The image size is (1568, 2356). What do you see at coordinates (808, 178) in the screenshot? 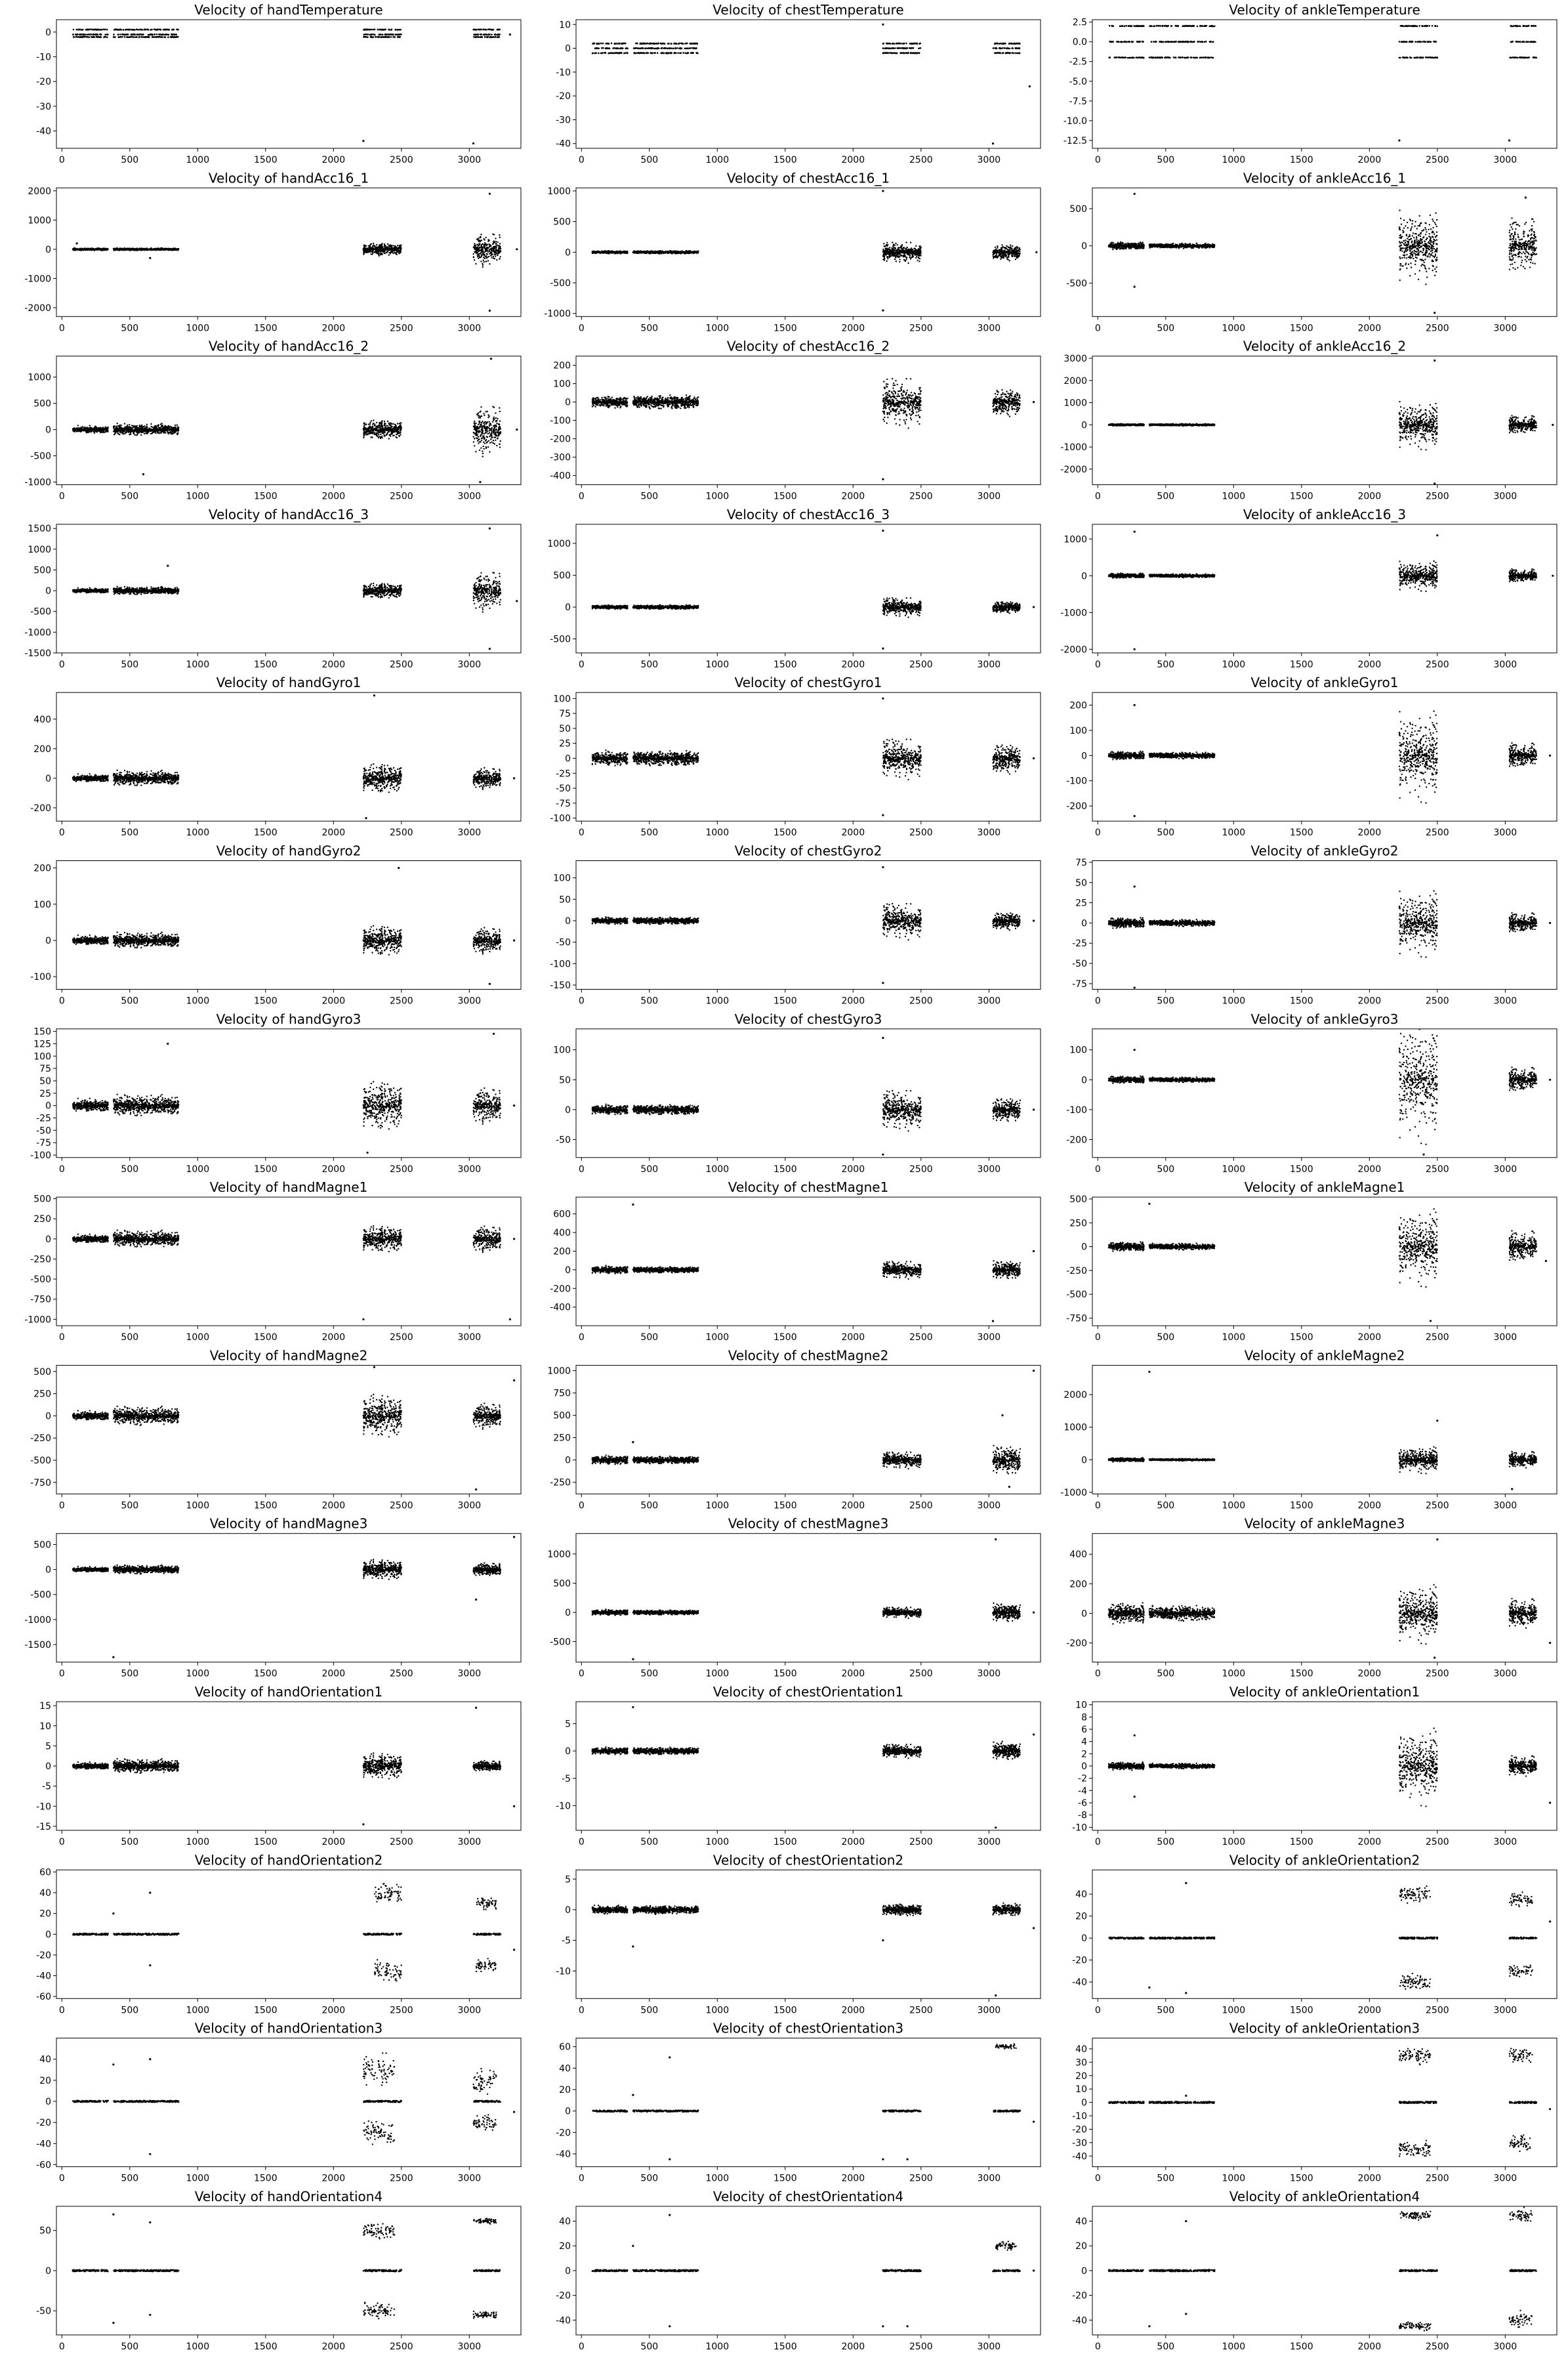
I see `chart-title: Velocity of chestAcc16_1` at bounding box center [808, 178].